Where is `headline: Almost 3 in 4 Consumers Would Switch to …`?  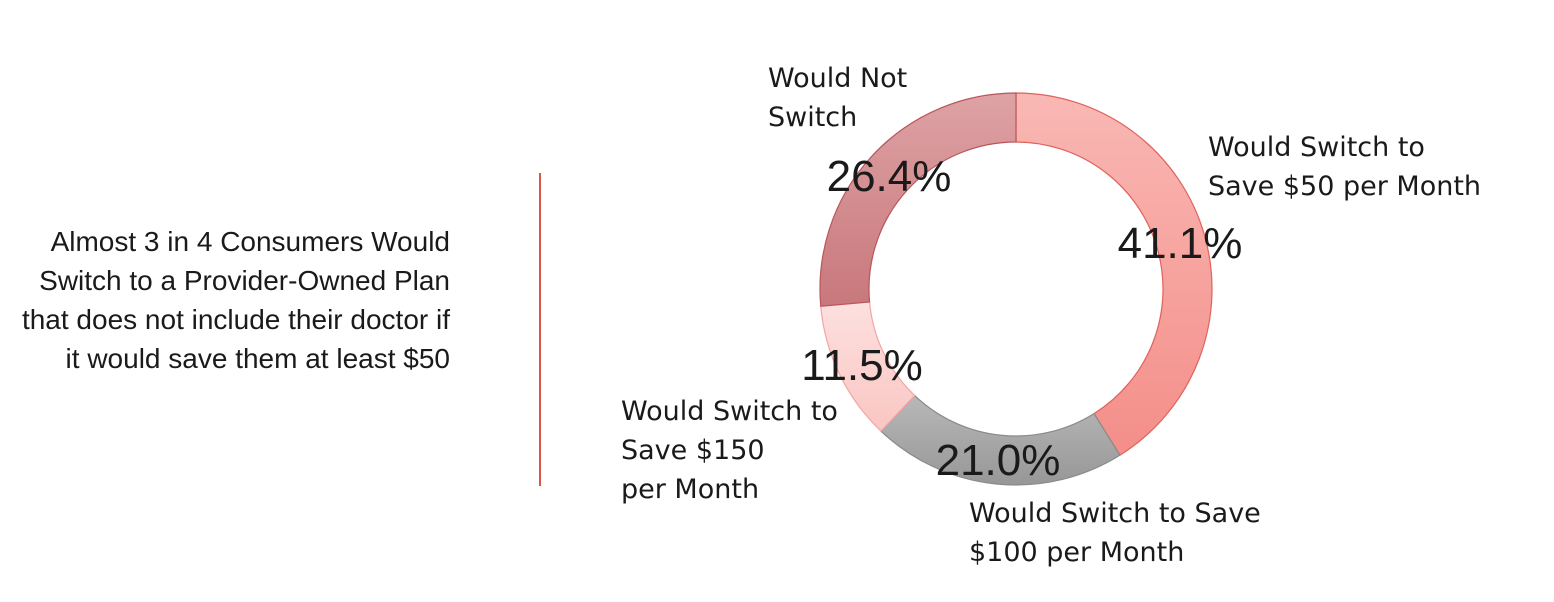 headline: Almost 3 in 4 Consumers Would Switch to … is located at coordinates (235, 300).